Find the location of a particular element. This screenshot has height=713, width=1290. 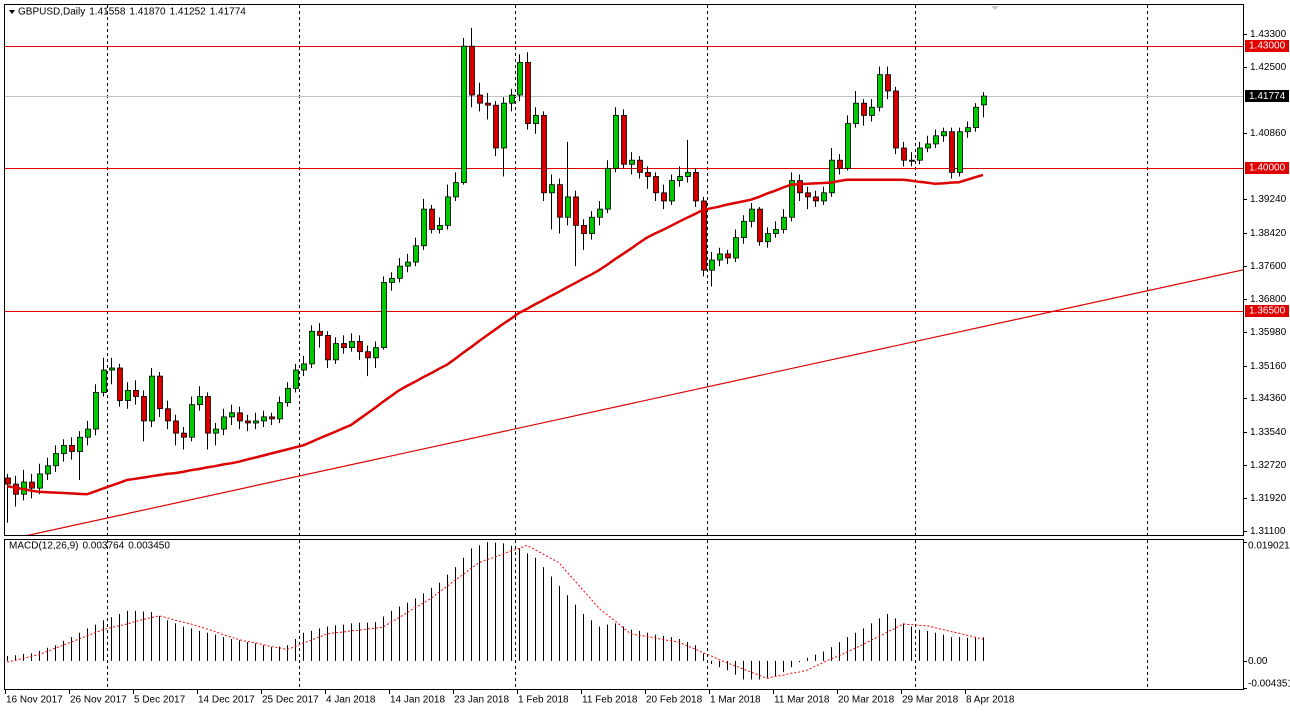

x-tick-label: 8 Apr 2018 is located at coordinates (990, 700).